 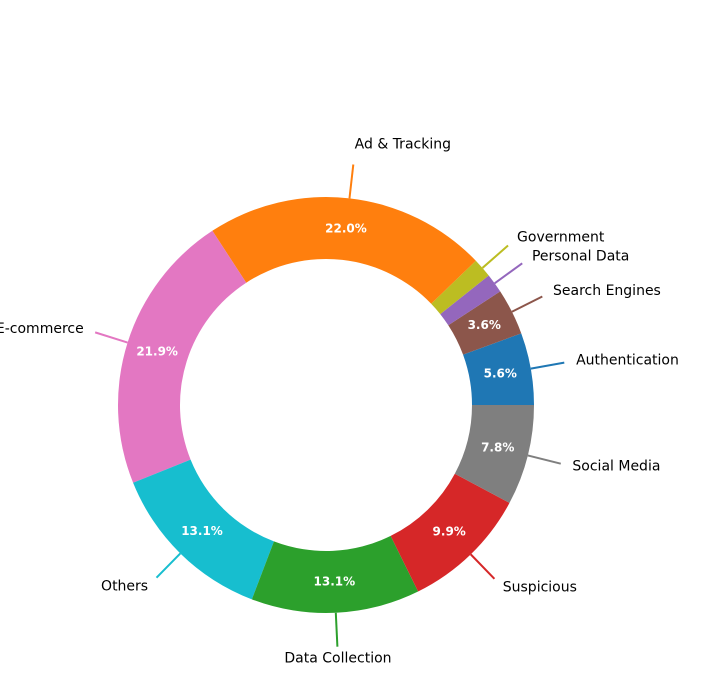 I want to click on label-search-engines: Search Engines, so click(x=607, y=291).